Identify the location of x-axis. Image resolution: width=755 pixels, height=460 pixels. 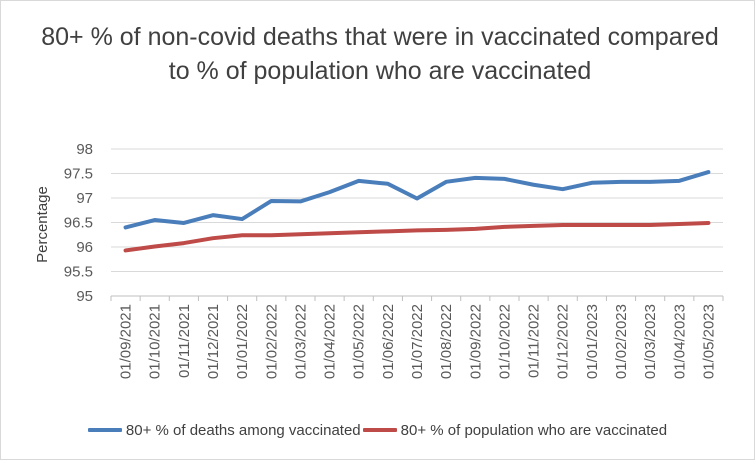
(417, 298).